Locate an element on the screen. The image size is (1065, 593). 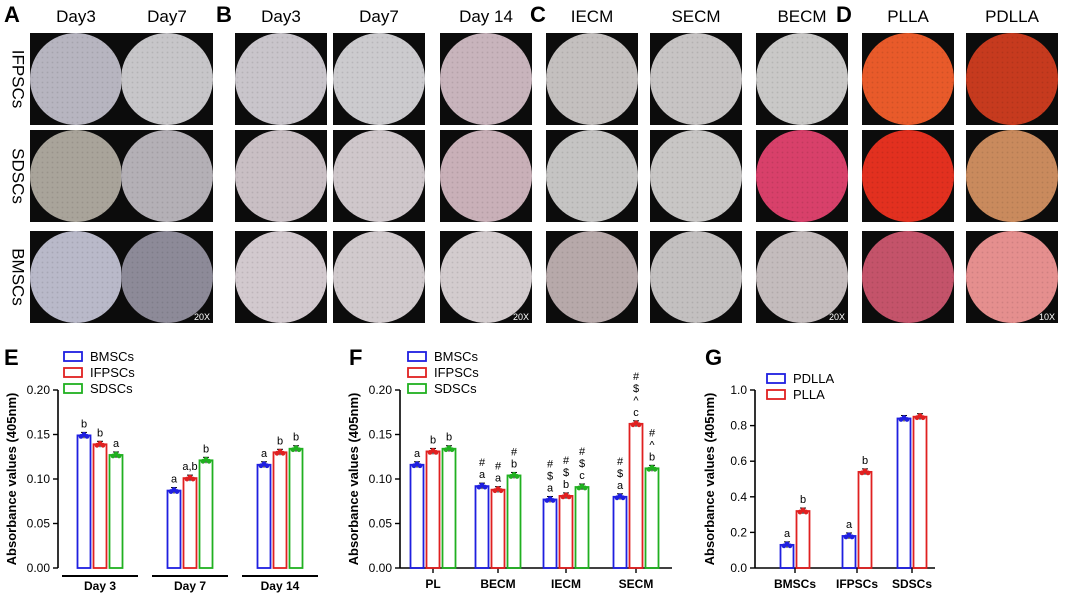
significance-label: c is located at coordinates (636, 413).